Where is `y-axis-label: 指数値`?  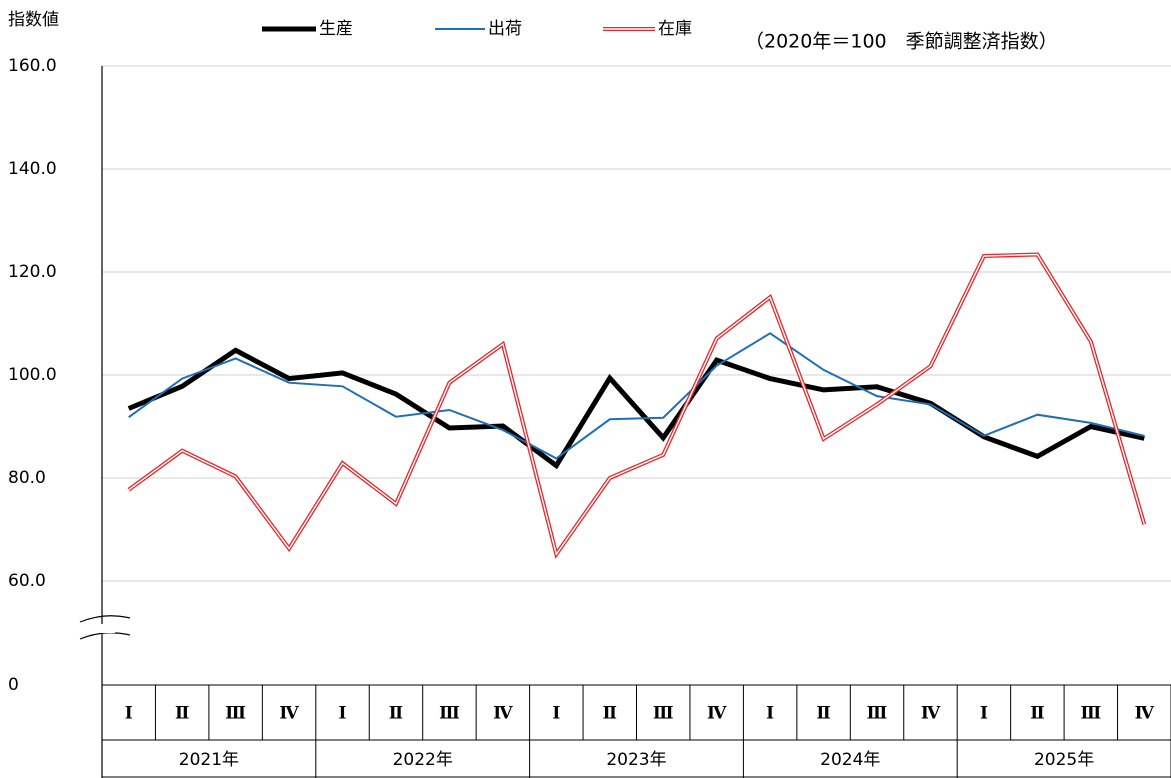
y-axis-label: 指数値 is located at coordinates (33, 20).